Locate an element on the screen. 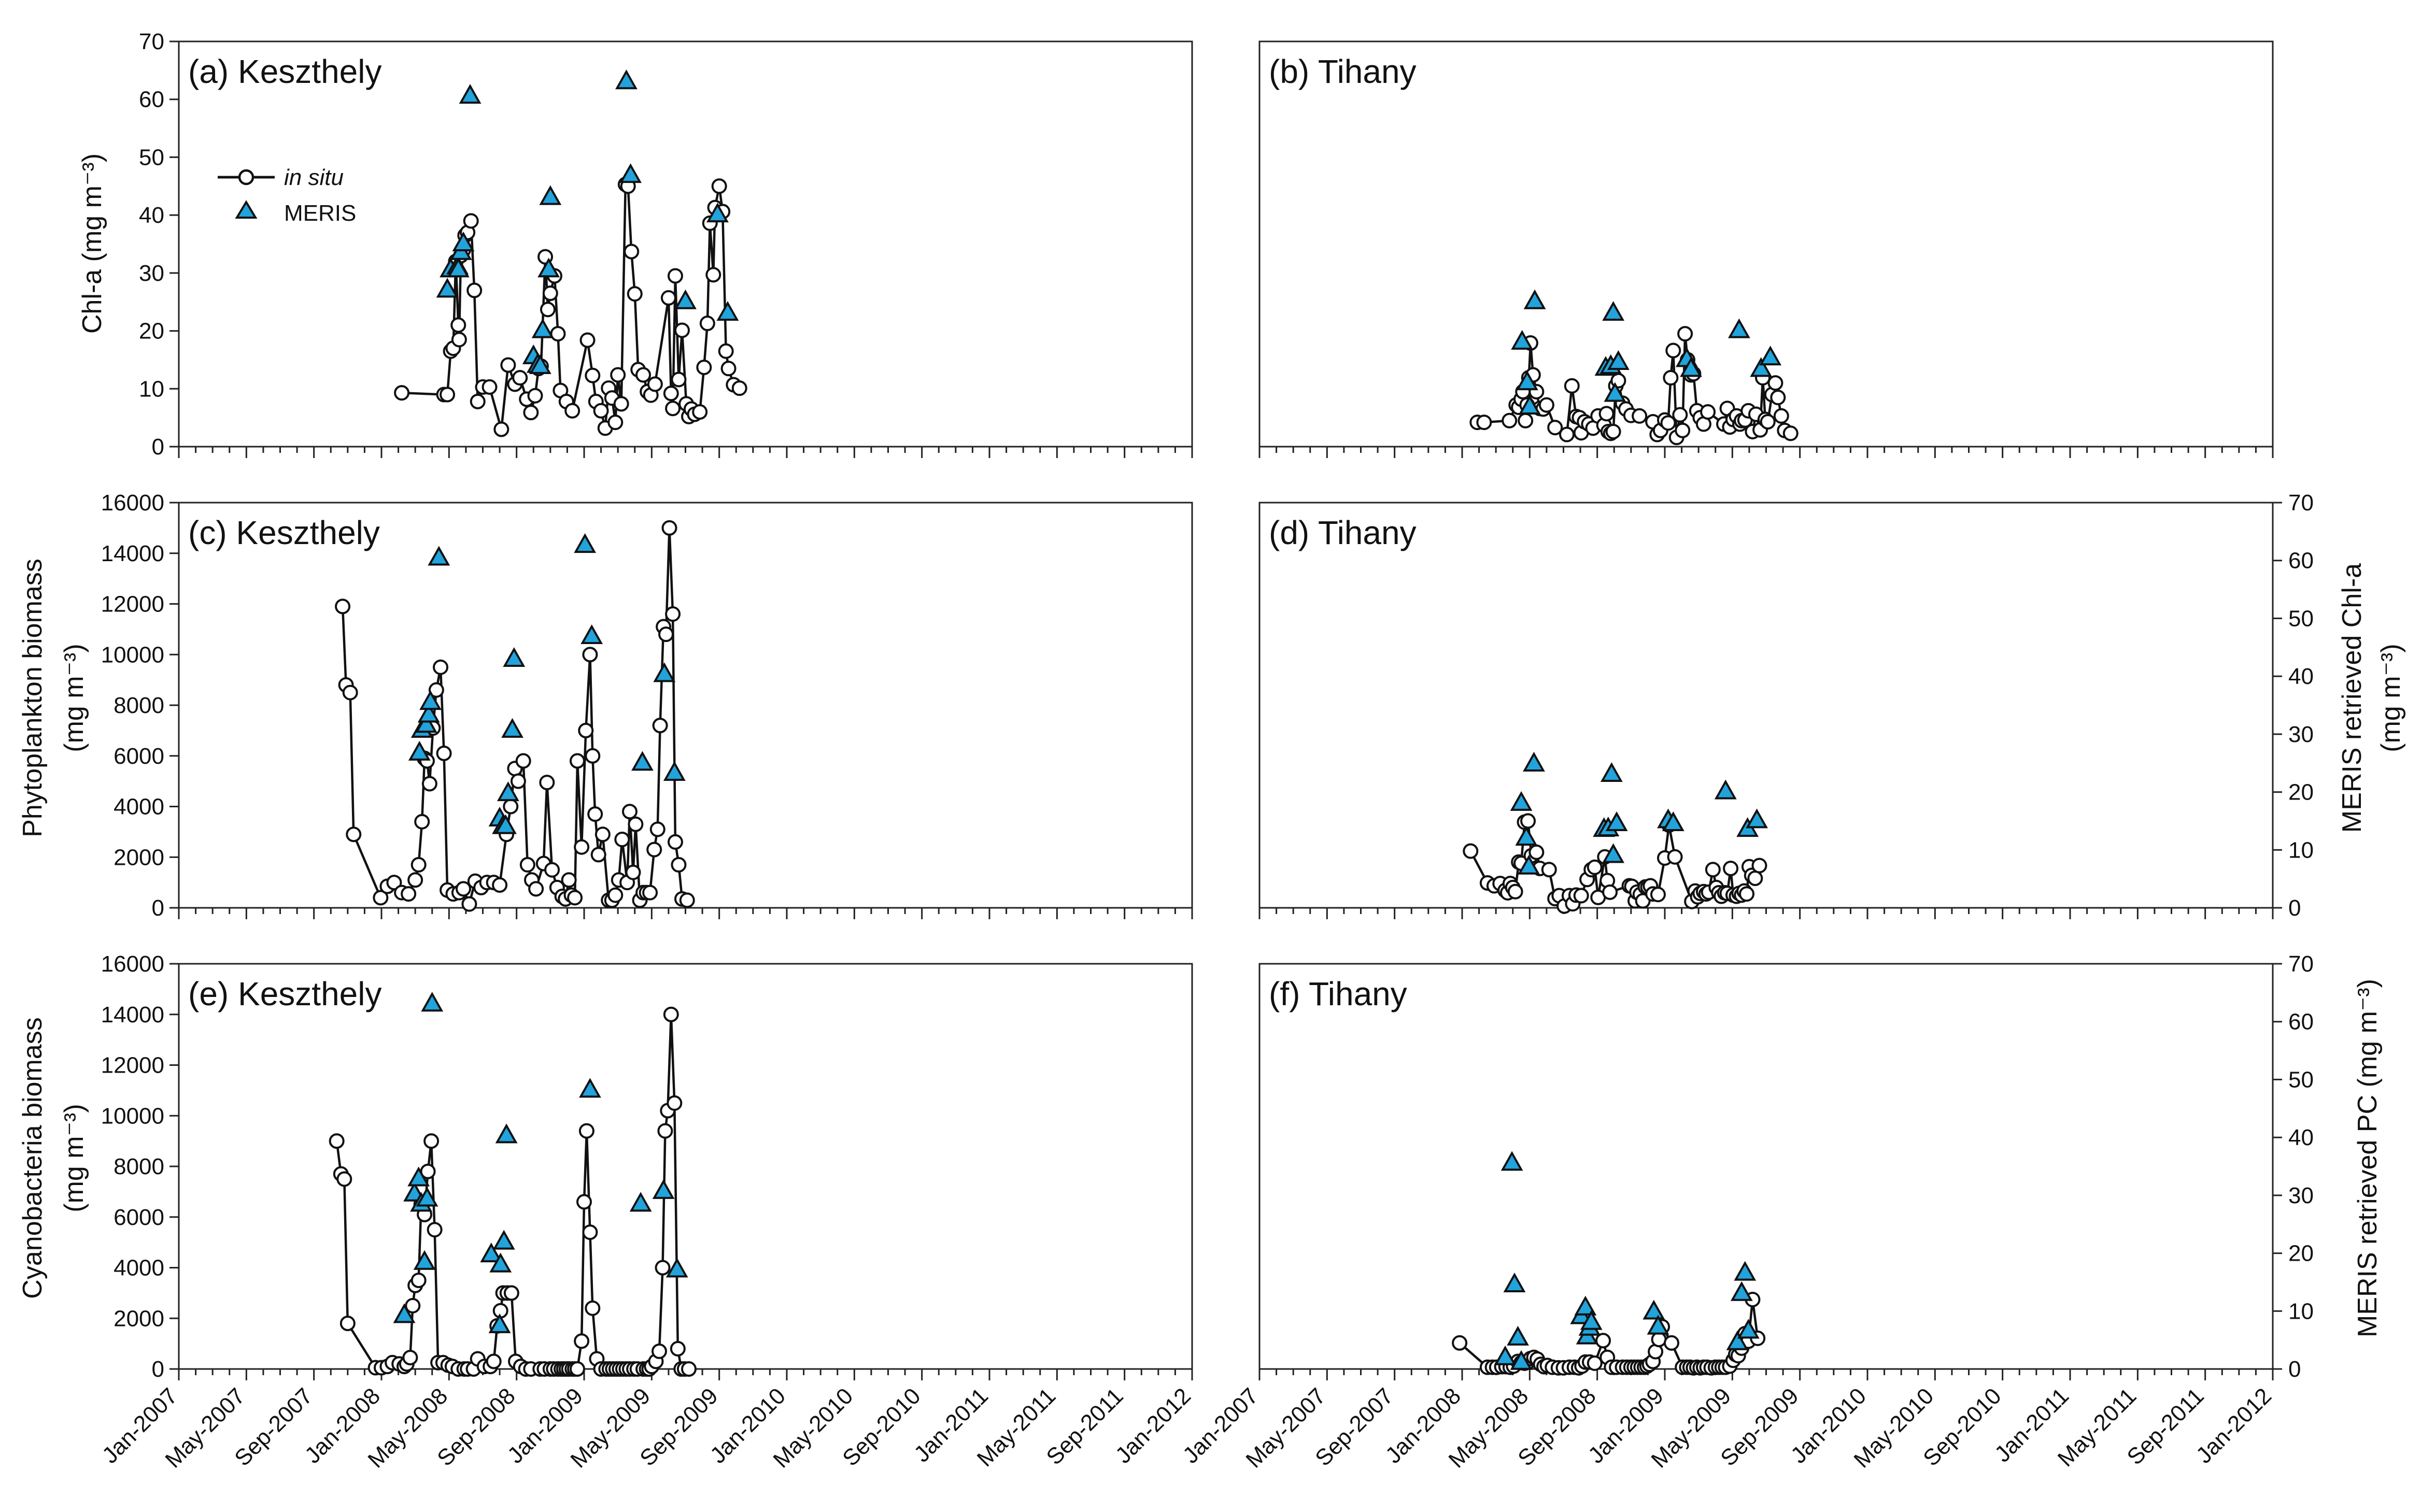  panel-d: 0 10 20 30 40 50 60 70 (d) Tihany is located at coordinates (1786, 706).